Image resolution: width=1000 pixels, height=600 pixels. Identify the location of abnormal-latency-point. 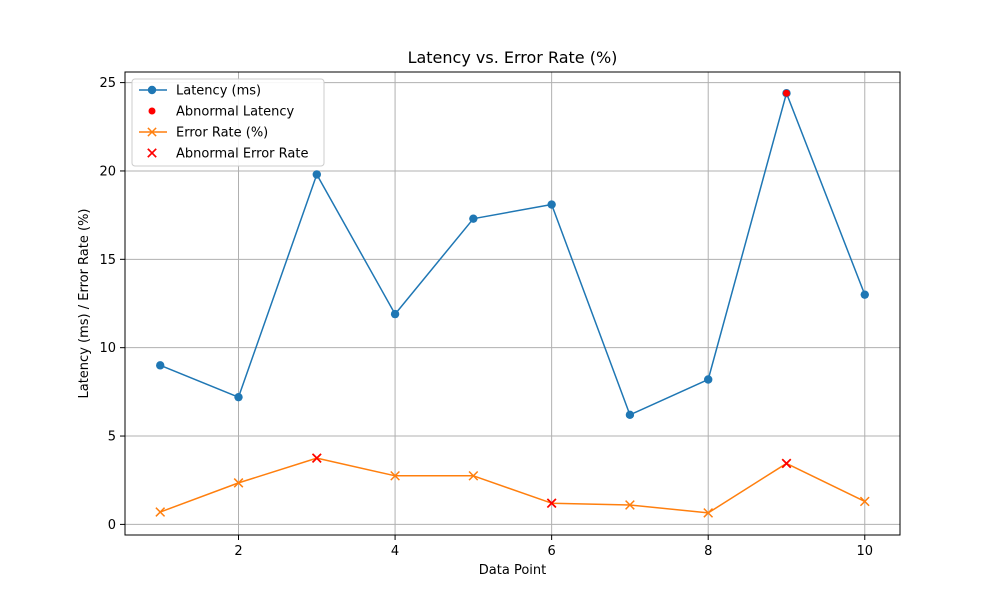
(786, 93).